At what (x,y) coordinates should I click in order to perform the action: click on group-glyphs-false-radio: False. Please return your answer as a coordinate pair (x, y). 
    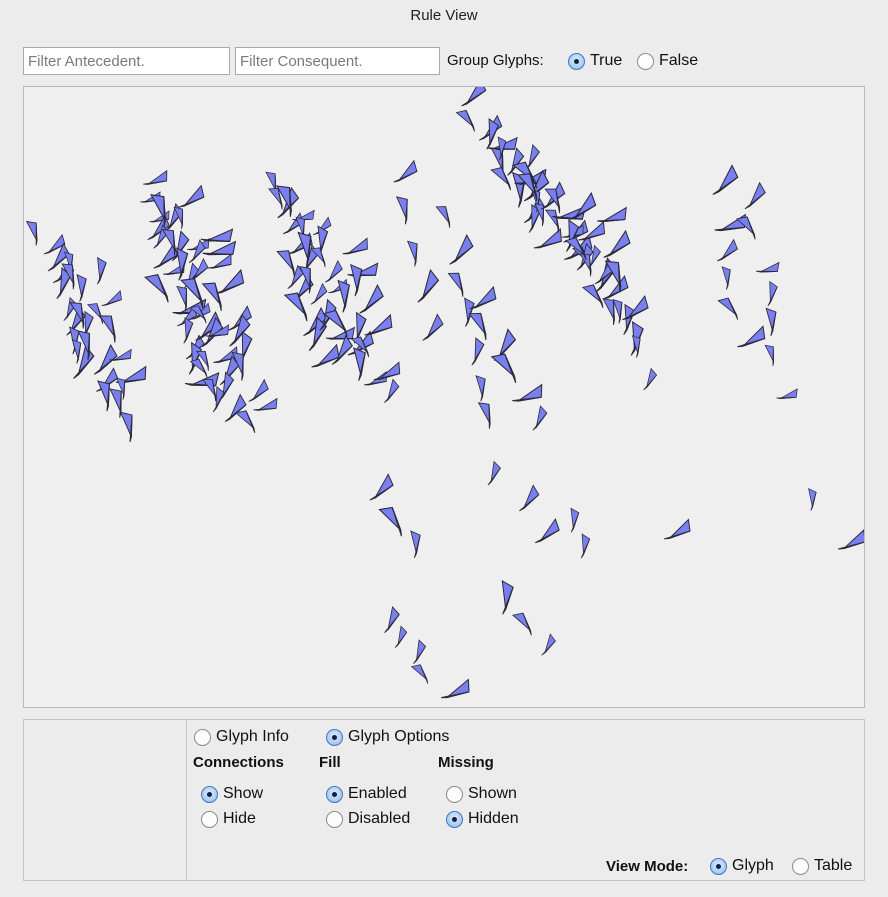
    Looking at the image, I should click on (667, 61).